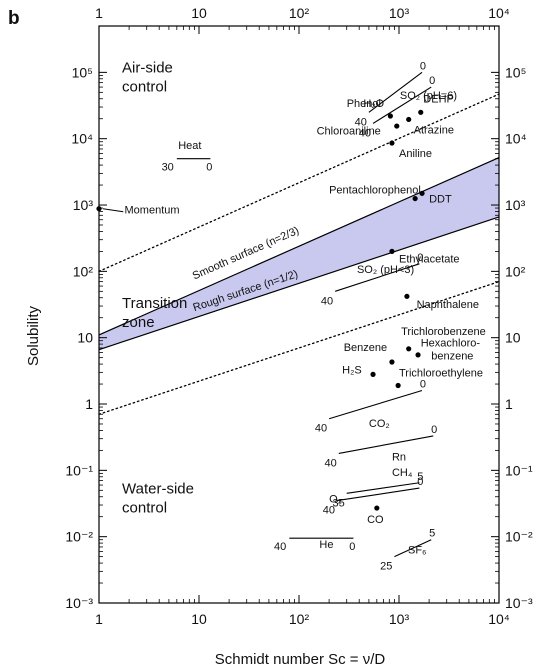 The image size is (553, 672). I want to click on range-end-label-so-ph-3: 0, so click(420, 258).